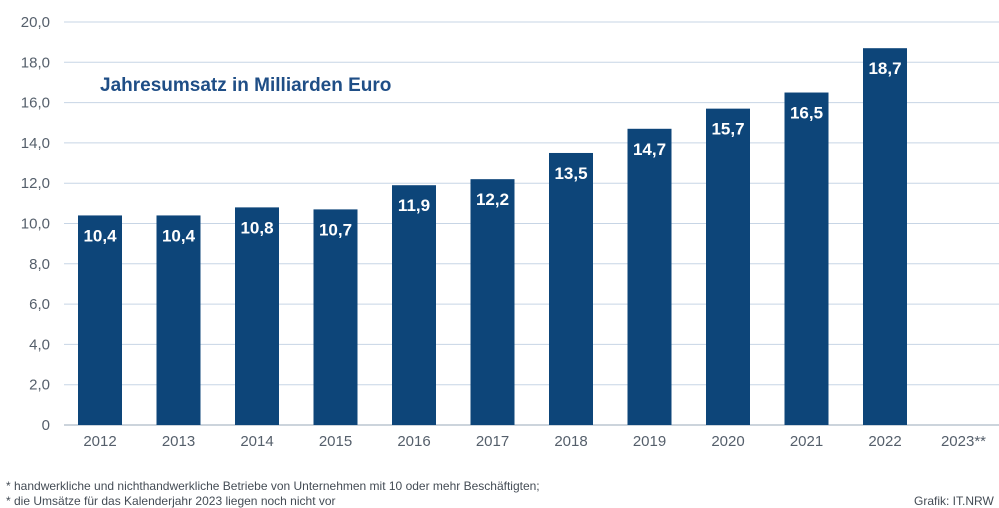 Image resolution: width=999 pixels, height=508 pixels. What do you see at coordinates (35, 22) in the screenshot?
I see `y-tick-label: 20,0` at bounding box center [35, 22].